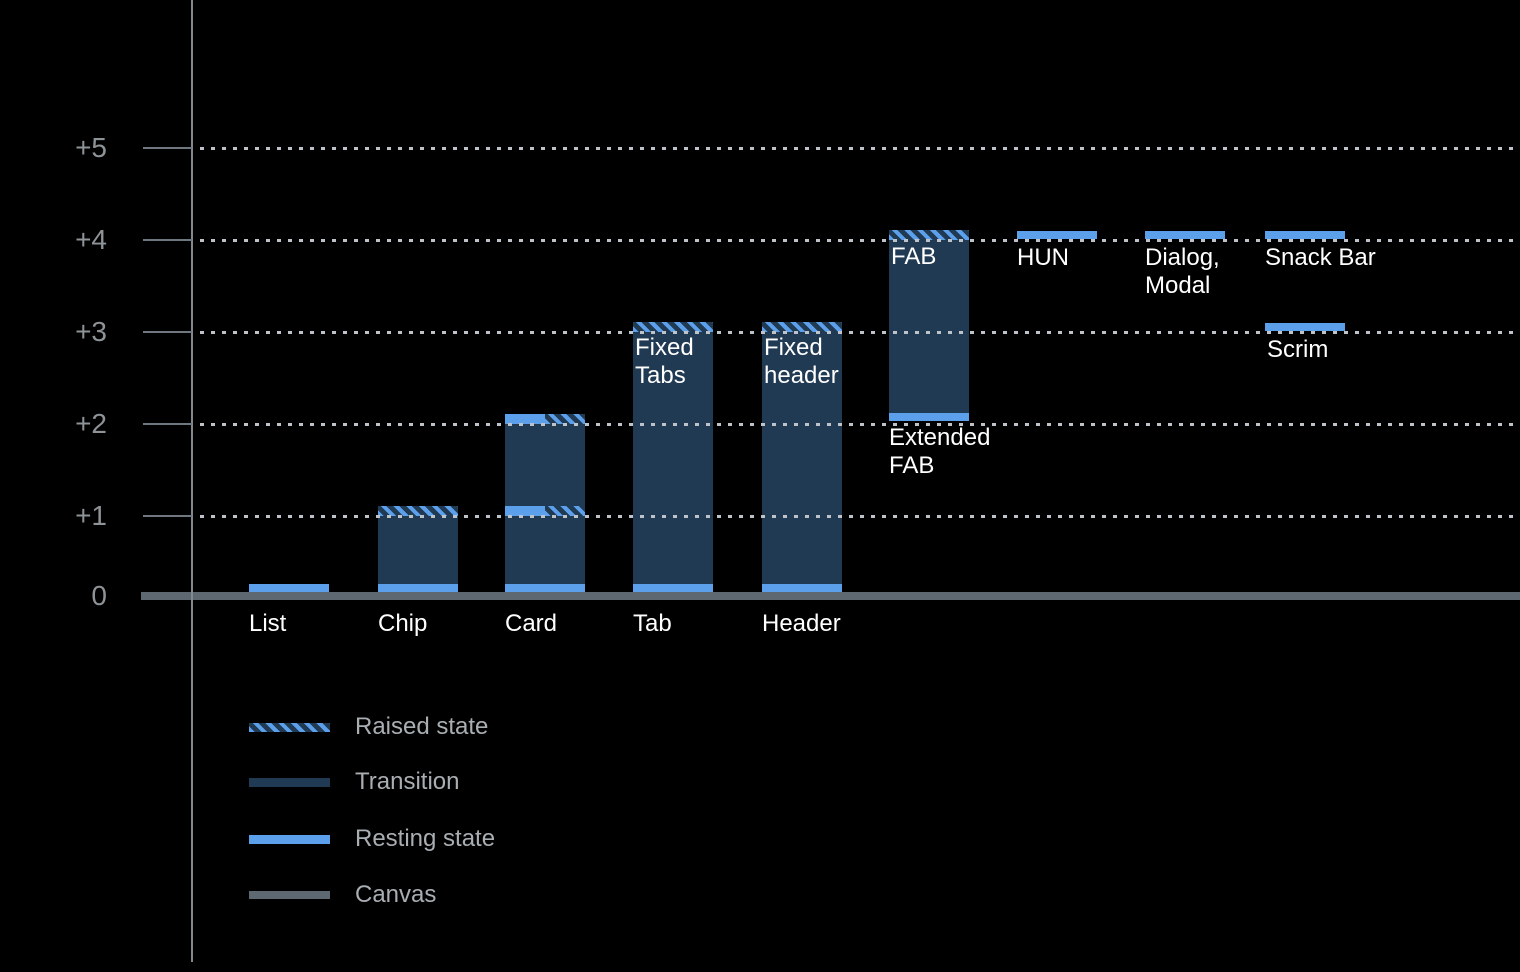  I want to click on tab-raised-band, so click(673, 327).